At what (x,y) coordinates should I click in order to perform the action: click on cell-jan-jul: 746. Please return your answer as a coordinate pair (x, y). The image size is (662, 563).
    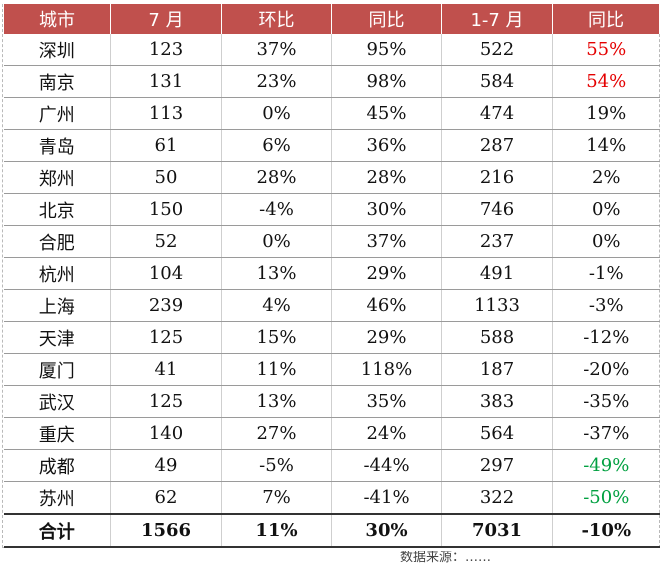
    Looking at the image, I should click on (497, 209).